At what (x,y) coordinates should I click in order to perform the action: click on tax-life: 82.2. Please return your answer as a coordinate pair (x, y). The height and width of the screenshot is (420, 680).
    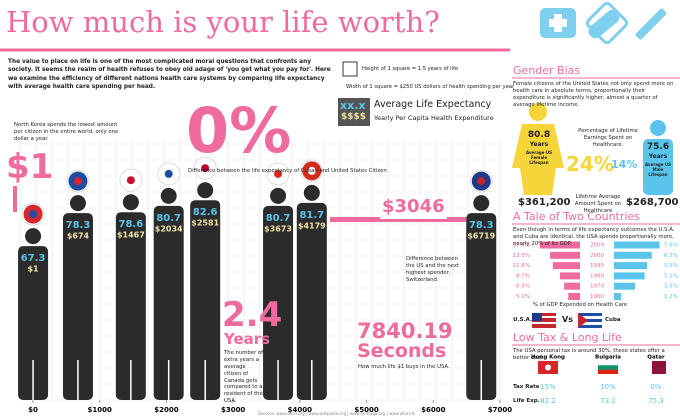
    Looking at the image, I should click on (548, 401).